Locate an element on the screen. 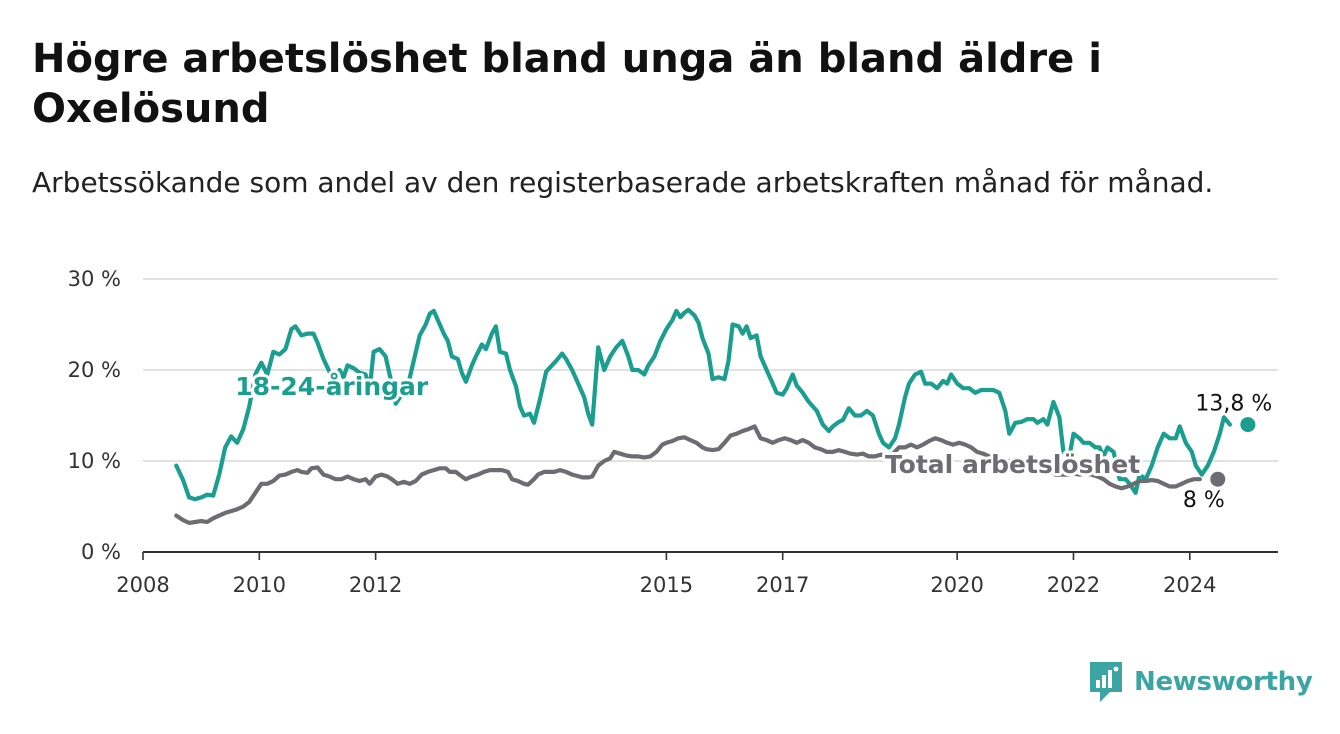  bar-chart-icon is located at coordinates (1106, 682).